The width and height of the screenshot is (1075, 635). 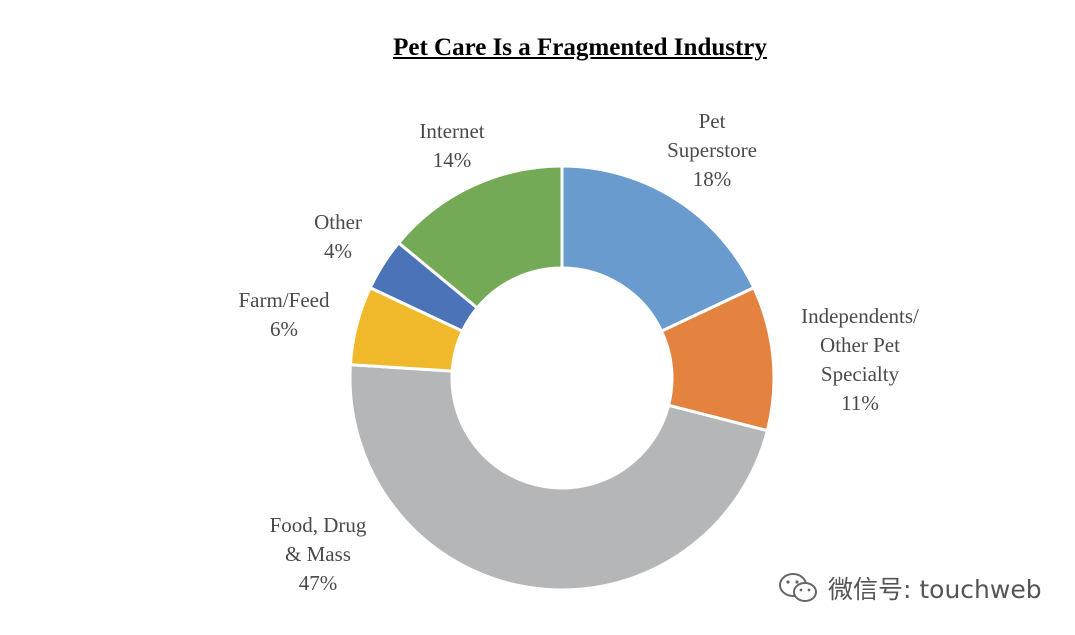 I want to click on slice-internet, so click(x=480, y=237).